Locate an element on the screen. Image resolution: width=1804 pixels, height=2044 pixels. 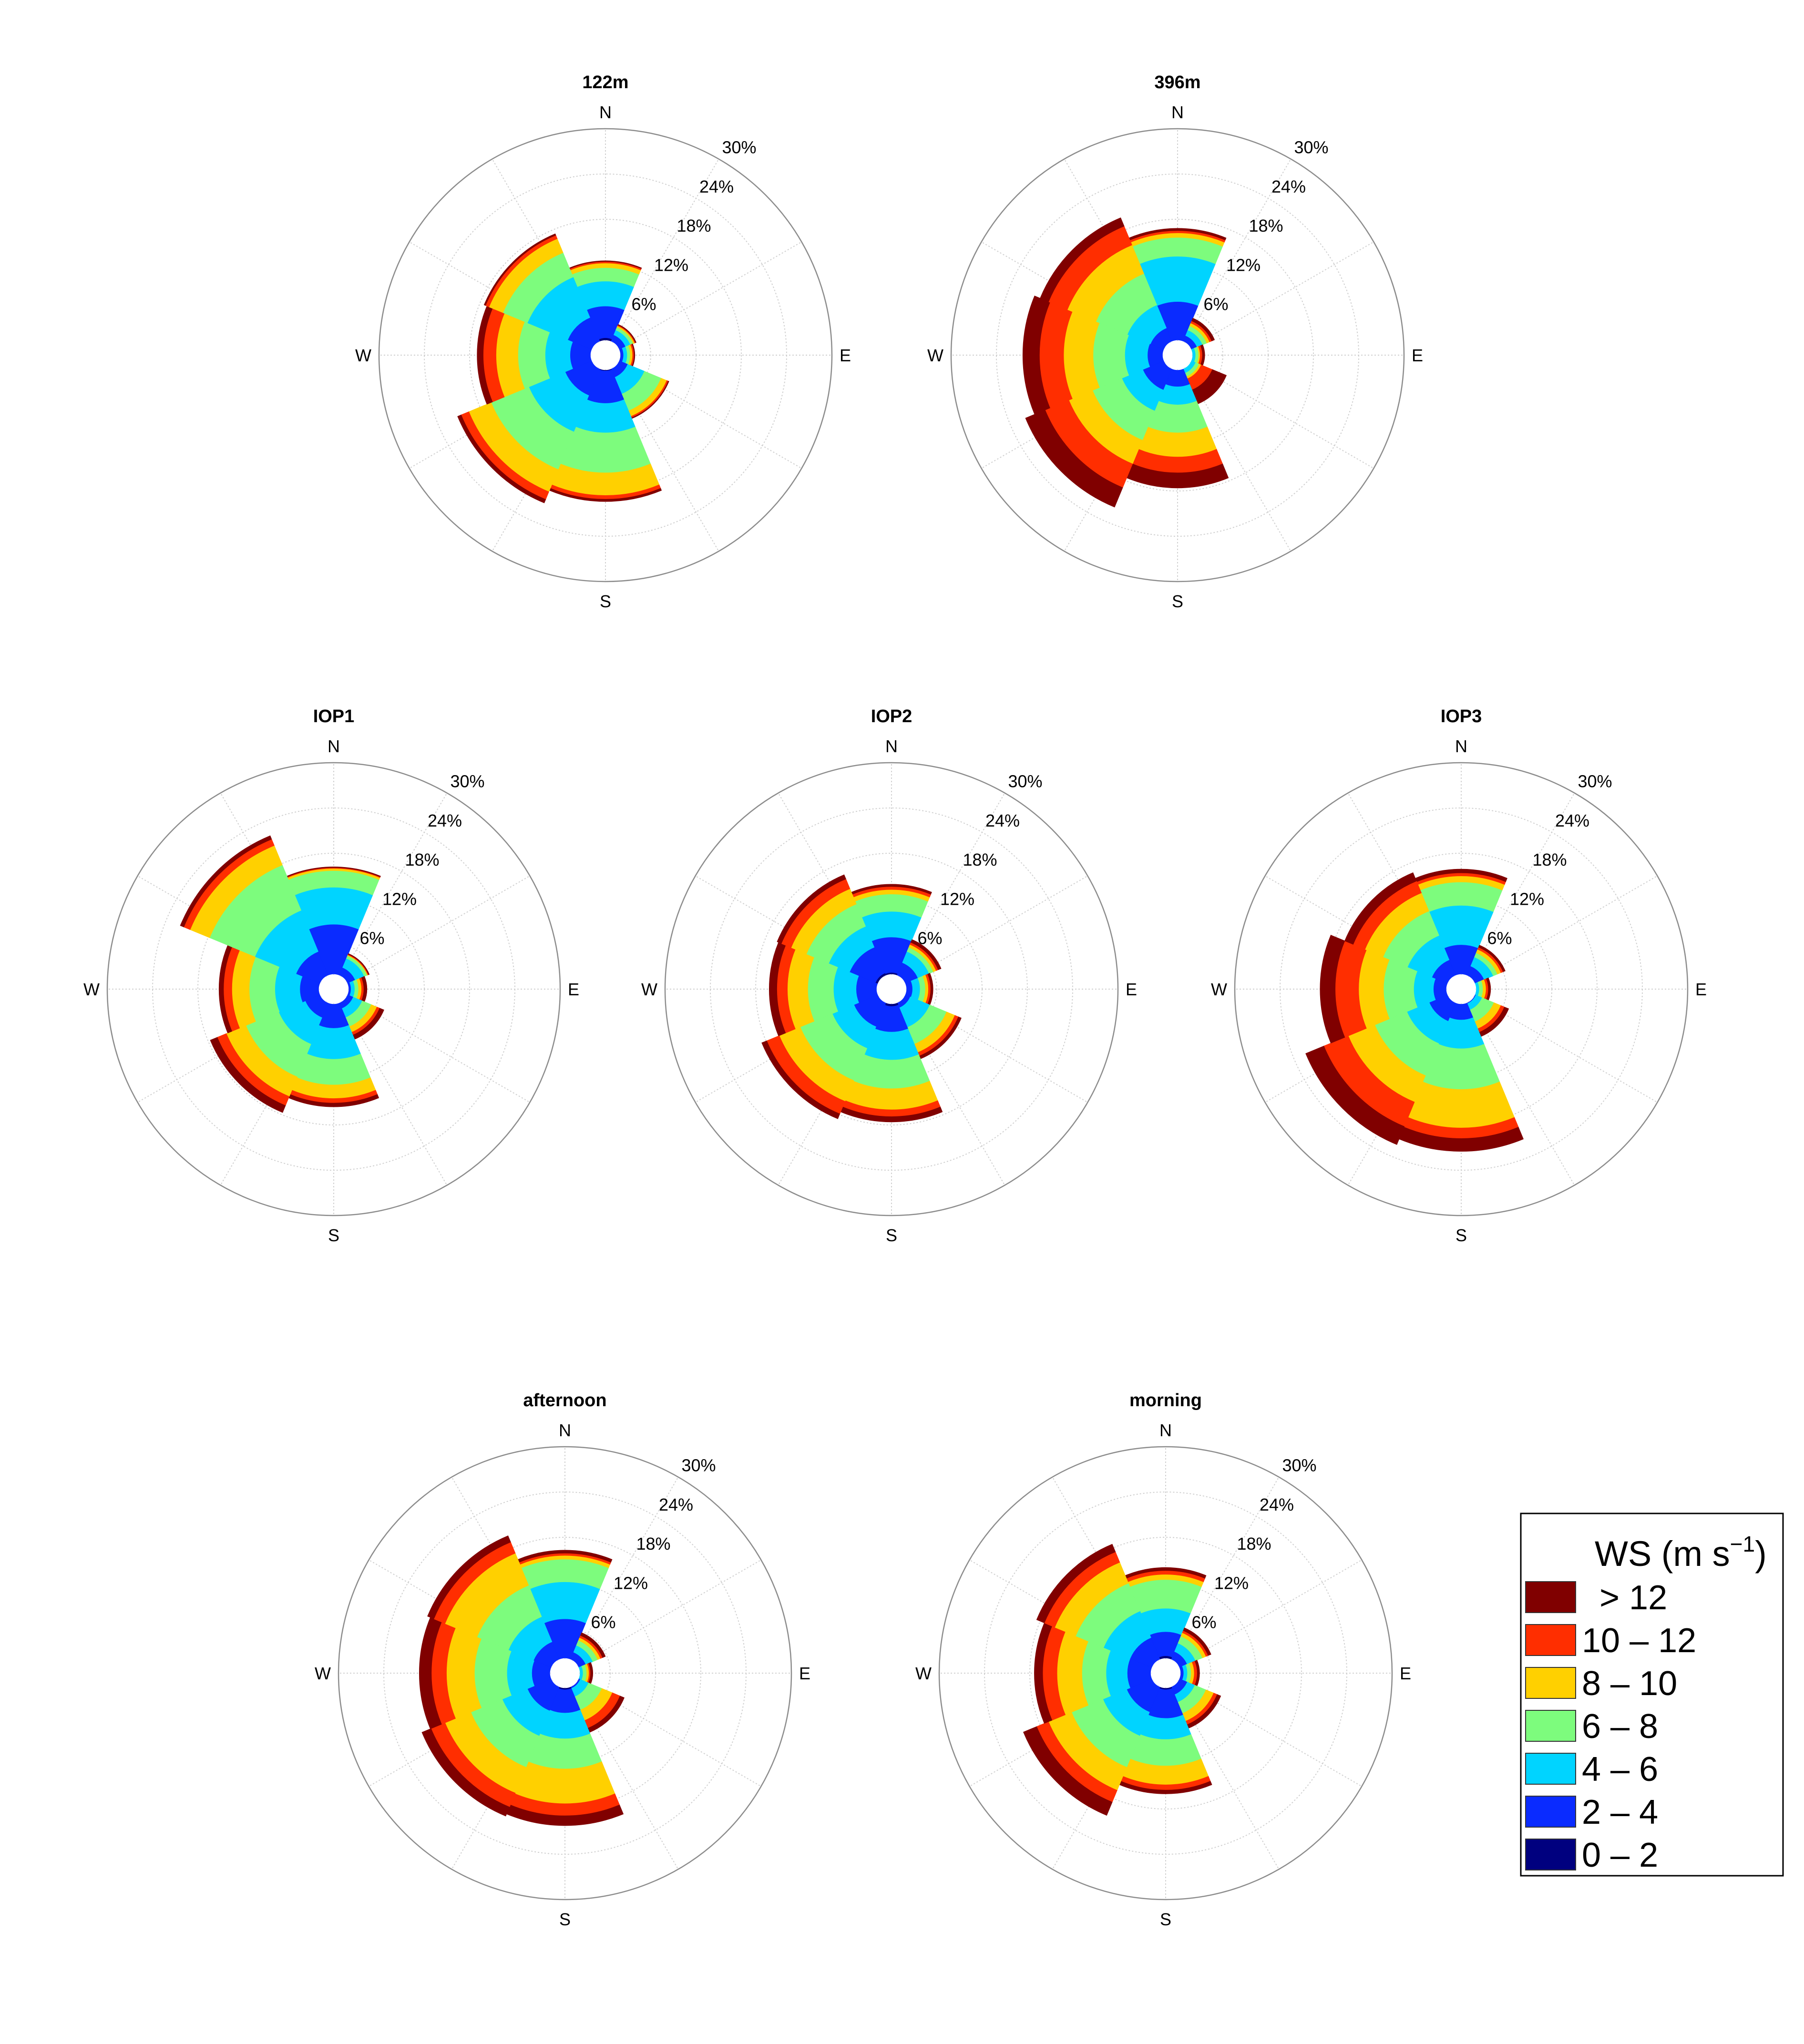
panel-title: 396m is located at coordinates (1177, 82).